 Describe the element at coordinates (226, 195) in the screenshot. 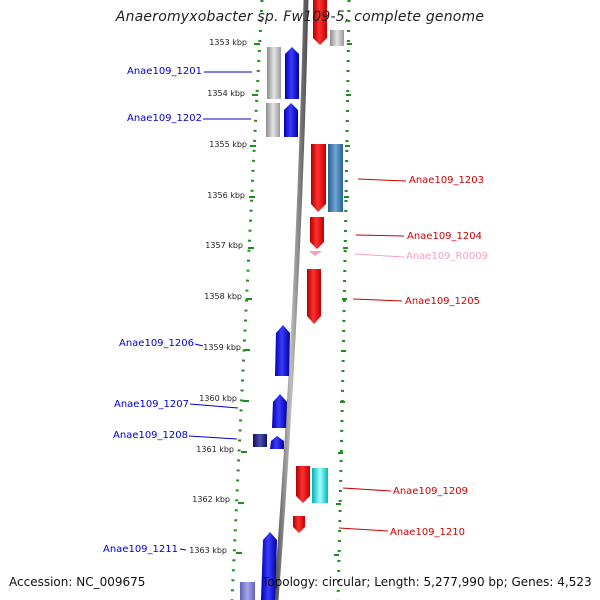

I see `tick-label: 1356 kbp` at that location.